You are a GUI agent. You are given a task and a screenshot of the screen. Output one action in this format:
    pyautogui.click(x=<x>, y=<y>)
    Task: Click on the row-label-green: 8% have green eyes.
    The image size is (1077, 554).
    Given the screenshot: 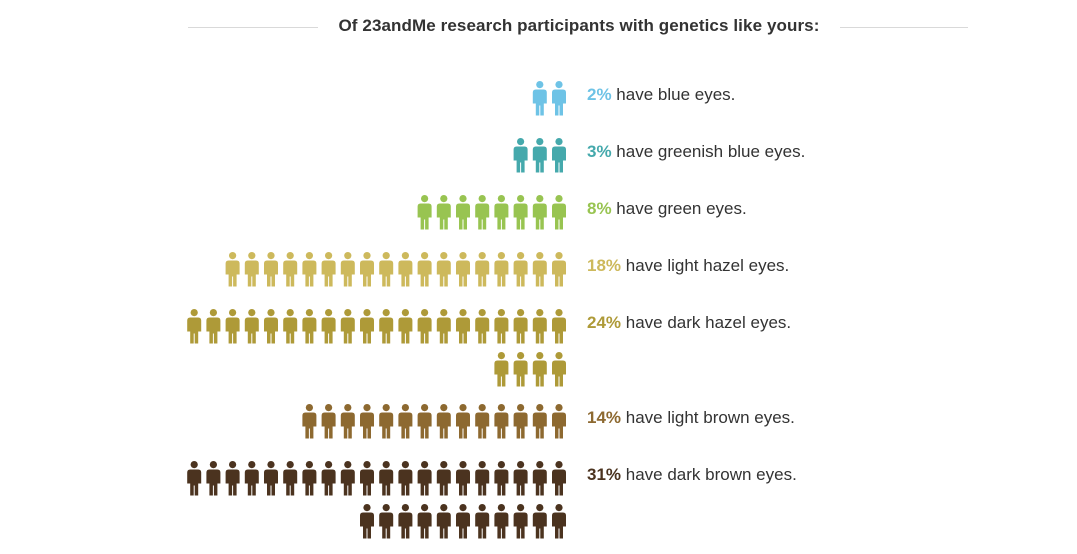 What is the action you would take?
    pyautogui.click(x=667, y=209)
    